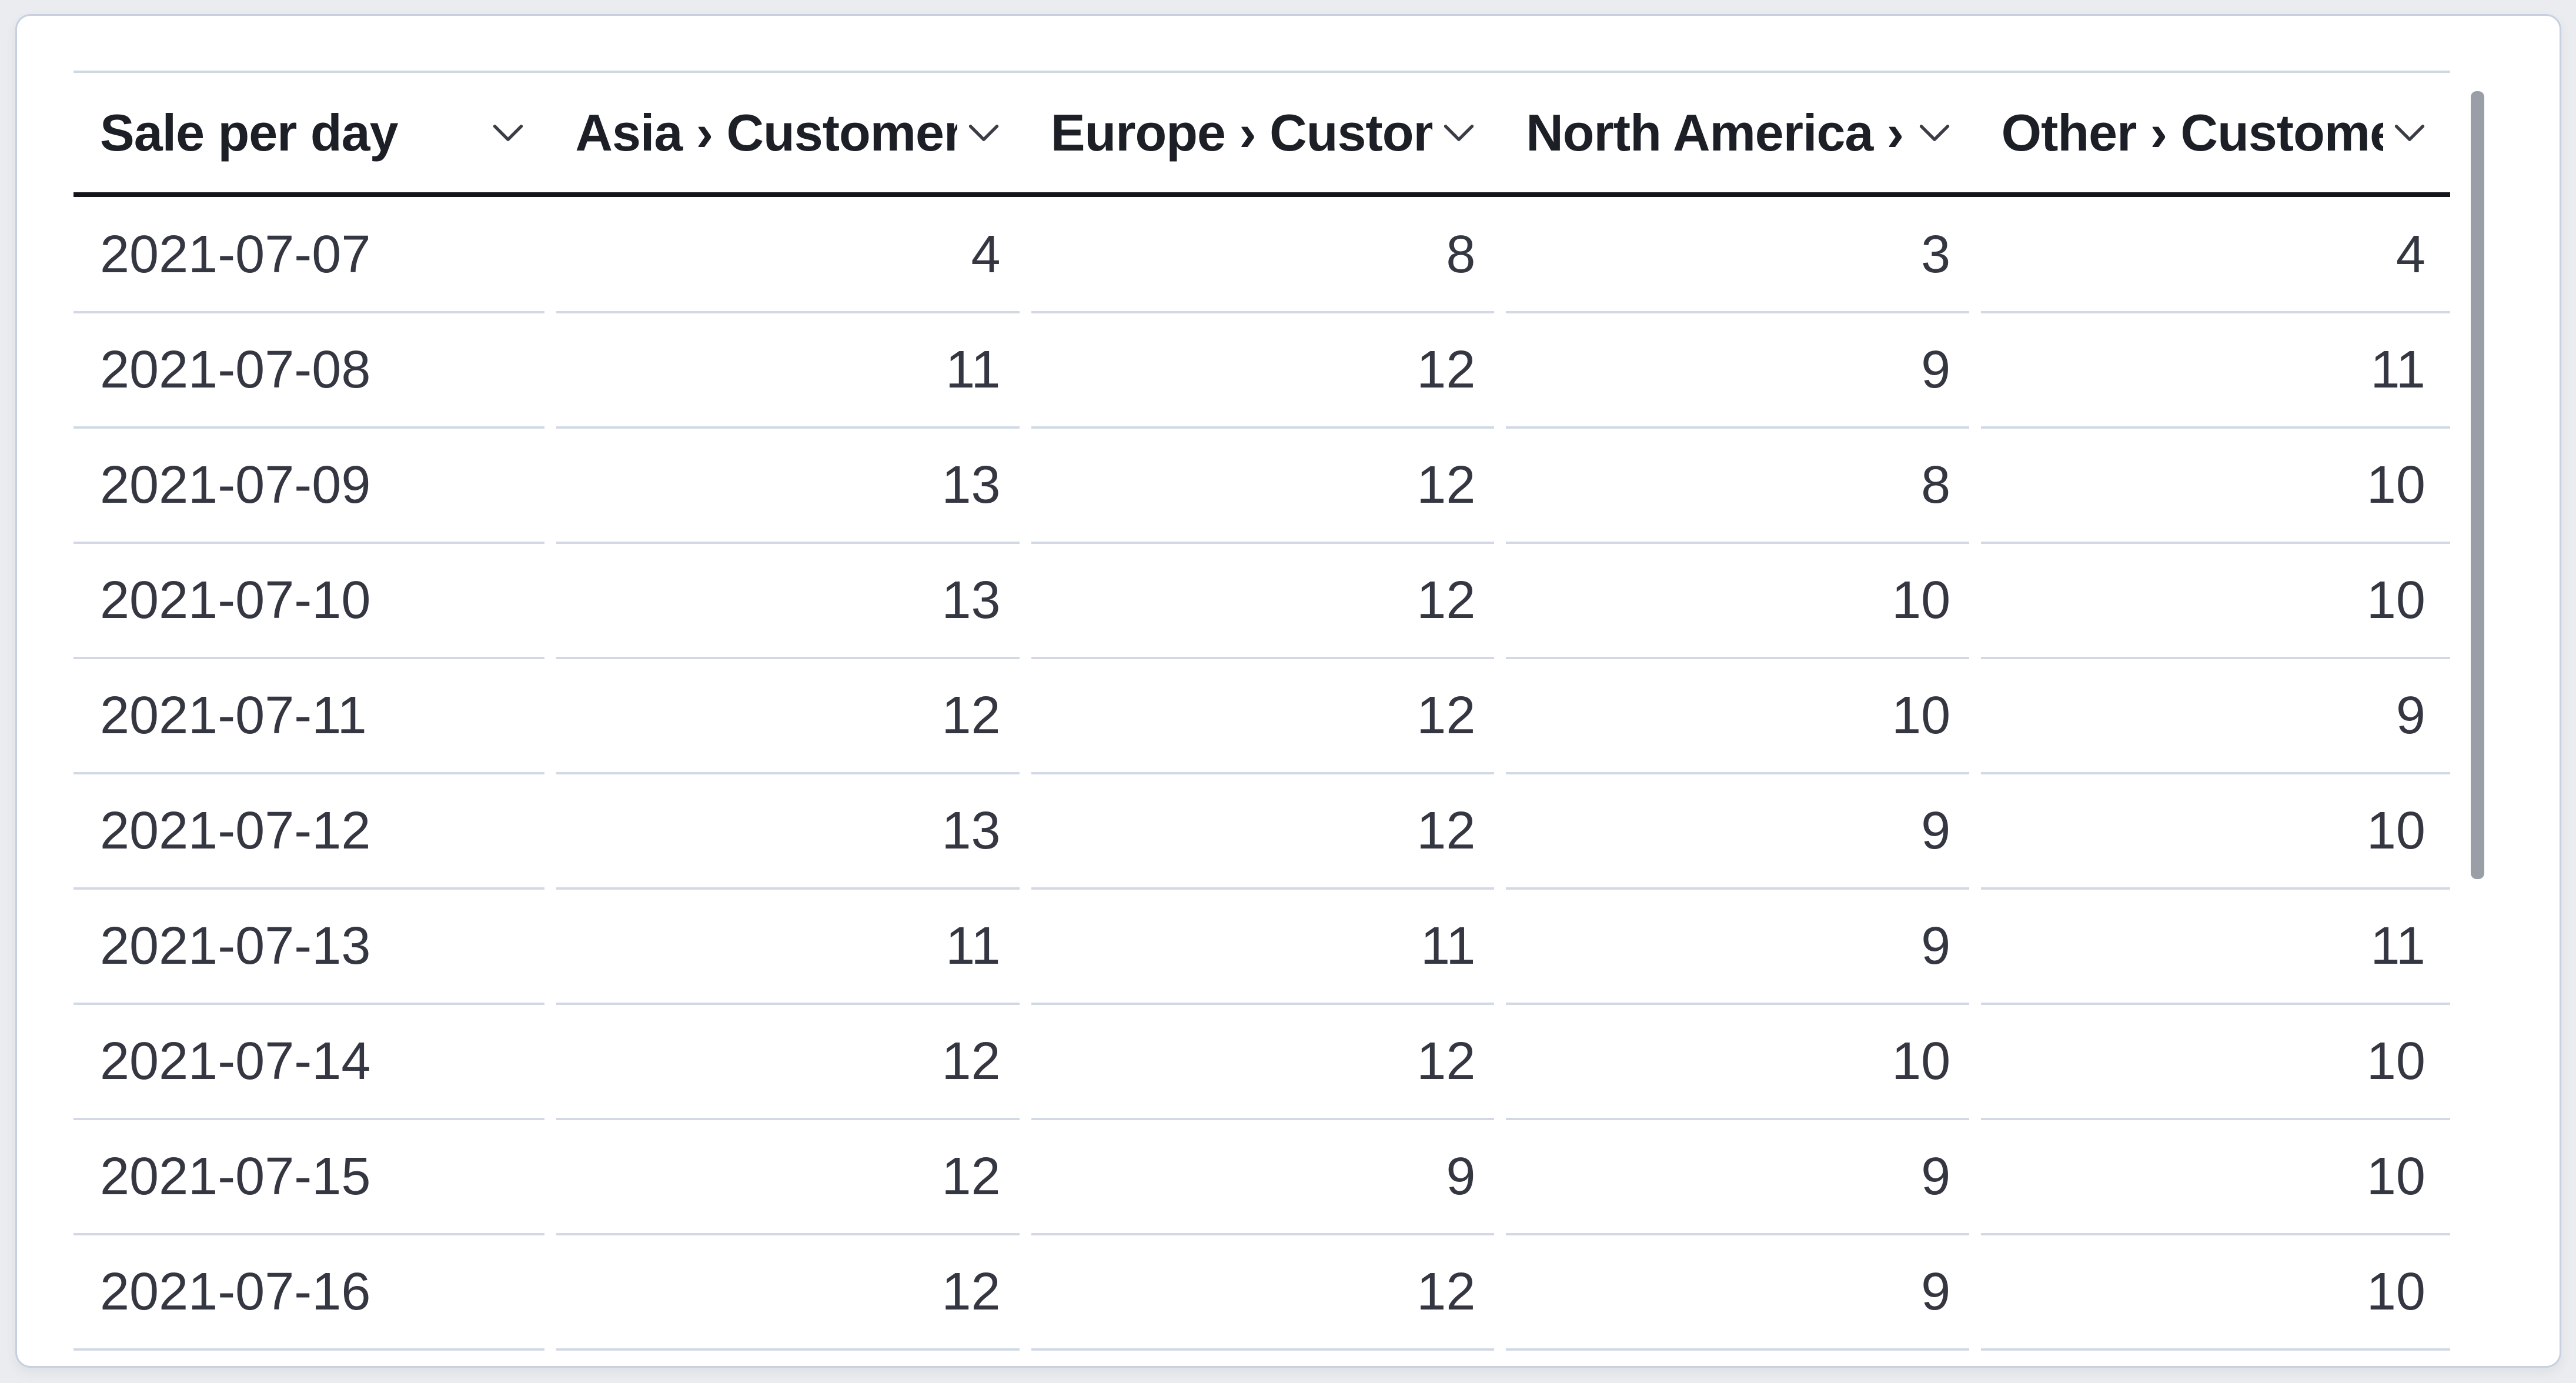  Describe the element at coordinates (311, 485) in the screenshot. I see `cell-date: 2021-07-09` at that location.